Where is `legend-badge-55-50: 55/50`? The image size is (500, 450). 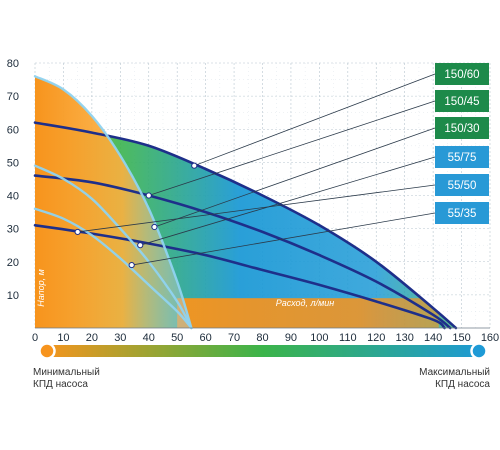 legend-badge-55-50: 55/50 is located at coordinates (462, 185).